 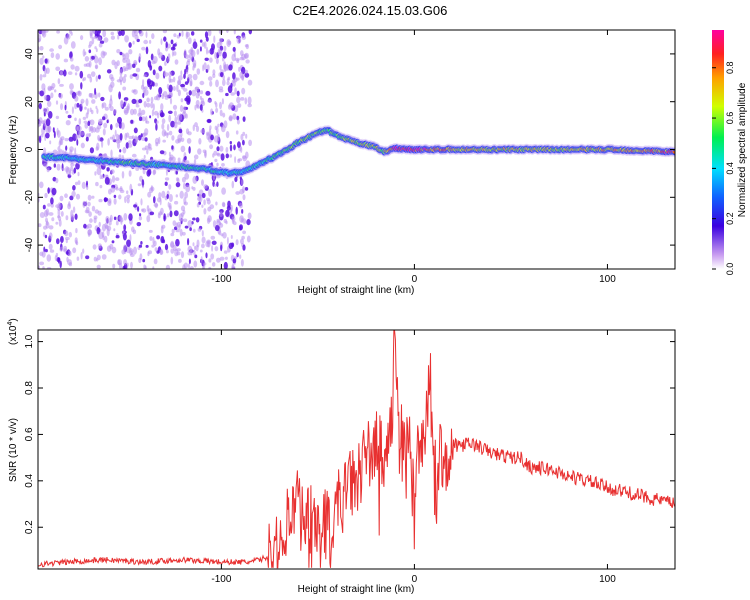 I want to click on colorbar-tick-label: 0.8, so click(x=730, y=67).